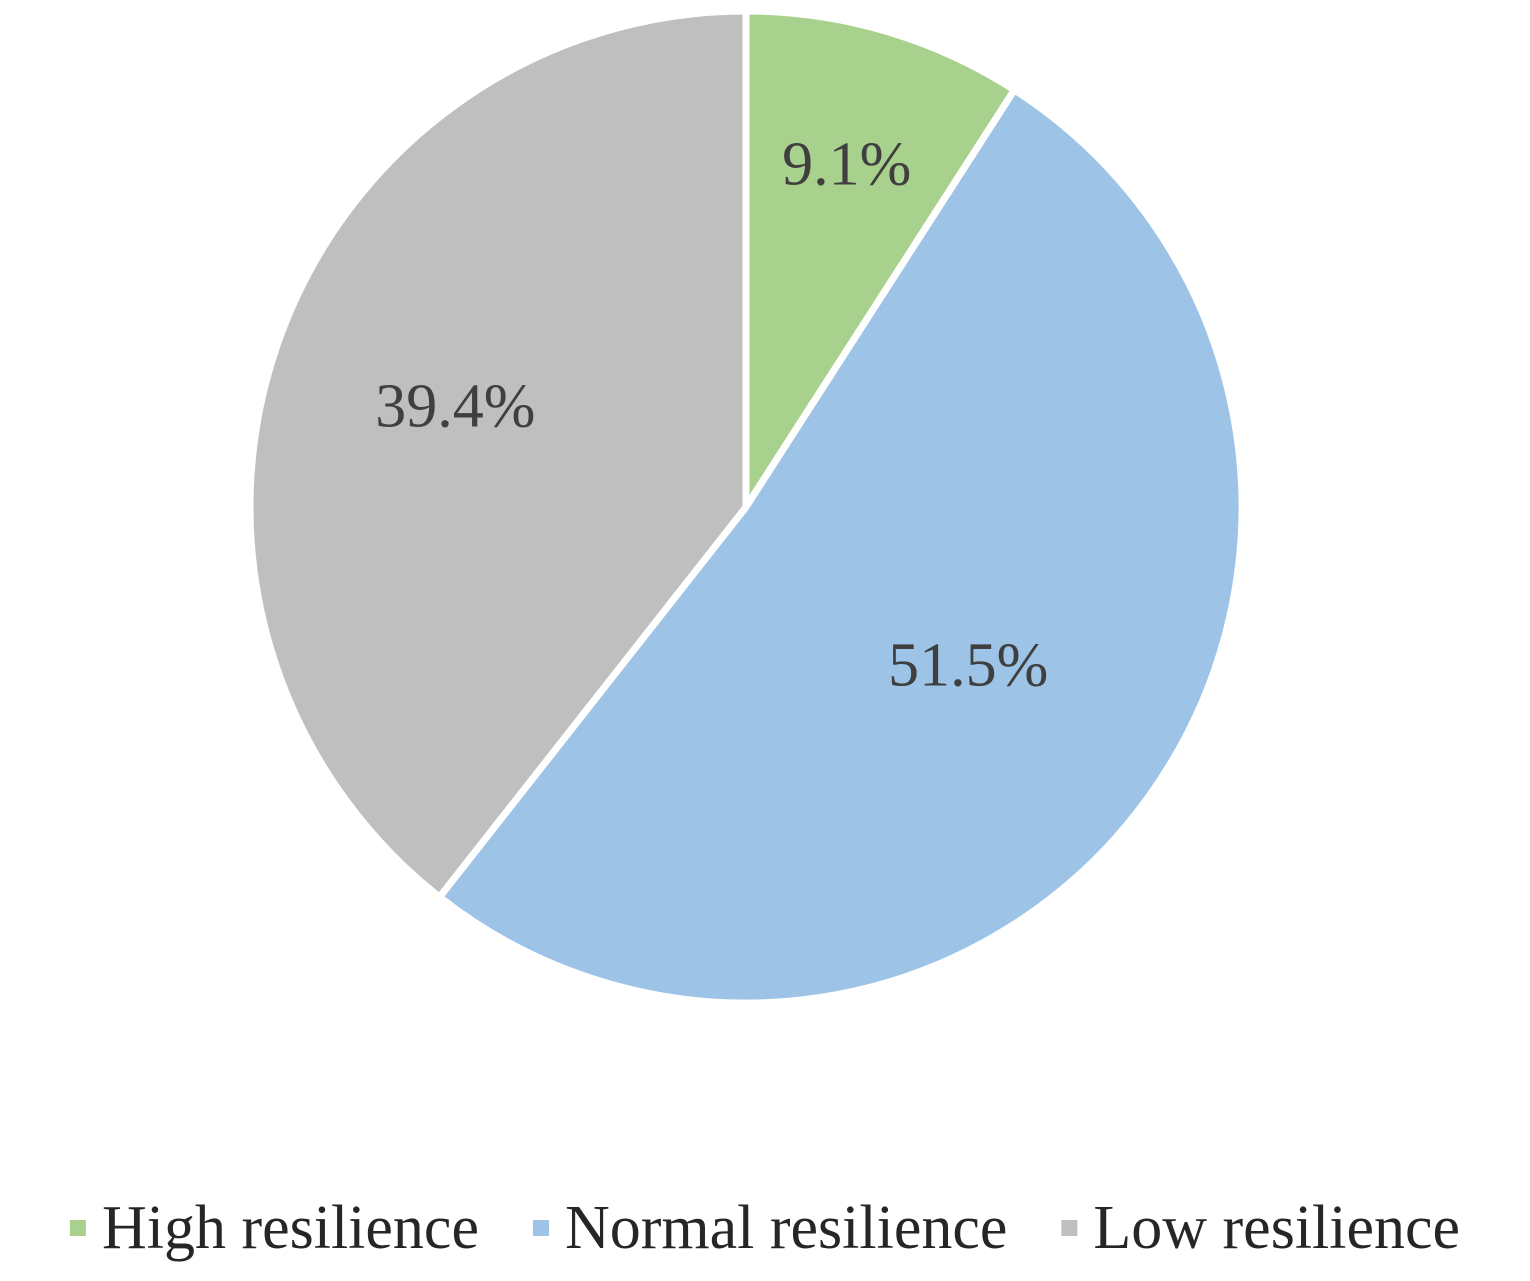 This screenshot has height=1281, width=1530. I want to click on data-label-low-resilience: 39.4%, so click(455, 406).